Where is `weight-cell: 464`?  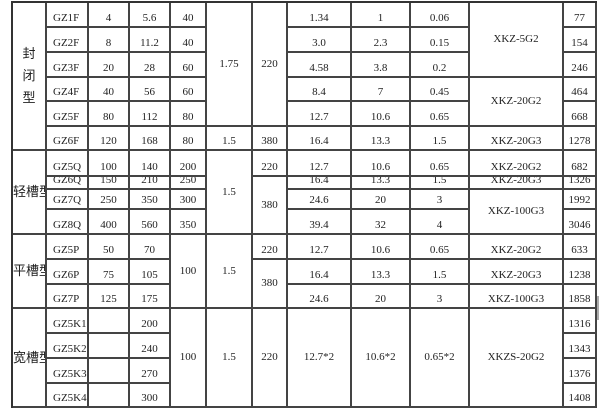
weight-cell: 464 is located at coordinates (580, 90).